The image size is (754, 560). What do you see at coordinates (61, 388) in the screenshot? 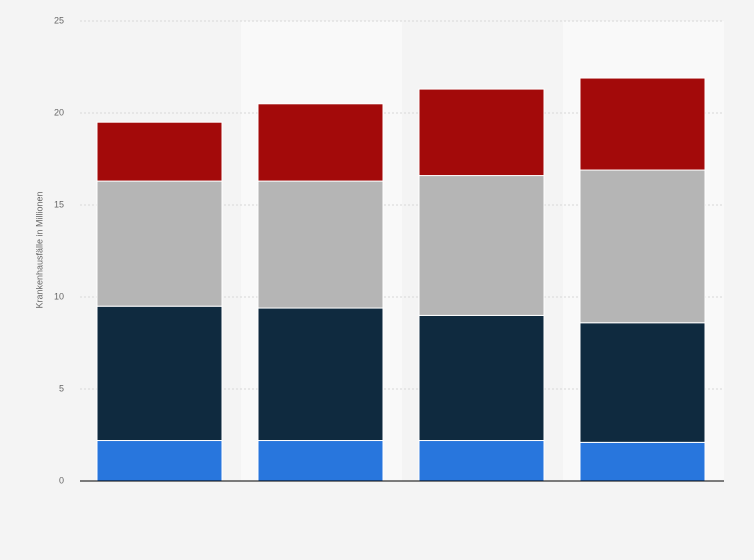
I see `y-tick-label: 5` at bounding box center [61, 388].